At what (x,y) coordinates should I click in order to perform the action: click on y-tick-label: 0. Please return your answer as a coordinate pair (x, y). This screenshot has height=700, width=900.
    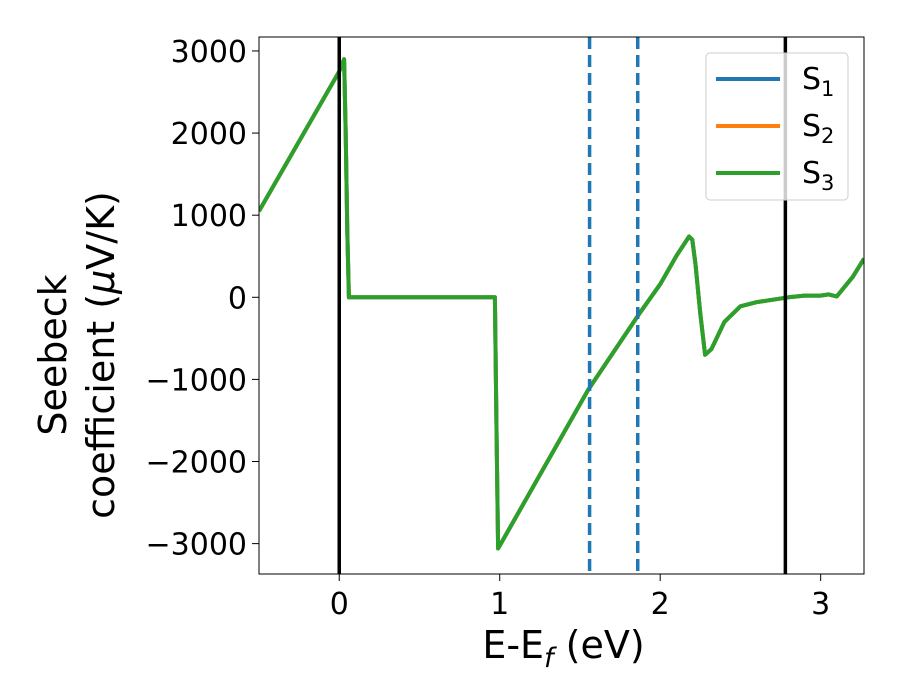
    Looking at the image, I should click on (237, 298).